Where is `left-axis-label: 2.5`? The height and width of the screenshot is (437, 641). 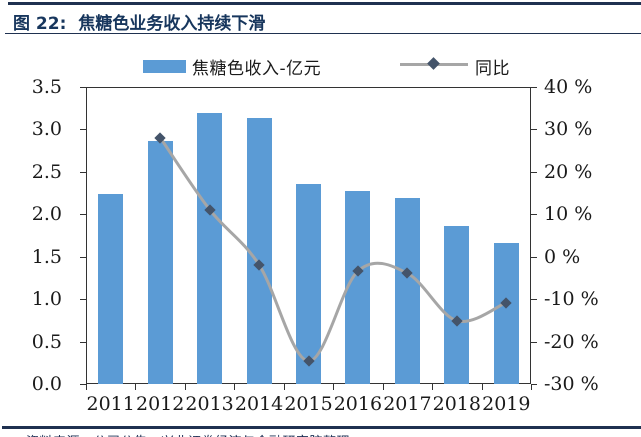
left-axis-label: 2.5 is located at coordinates (46, 171).